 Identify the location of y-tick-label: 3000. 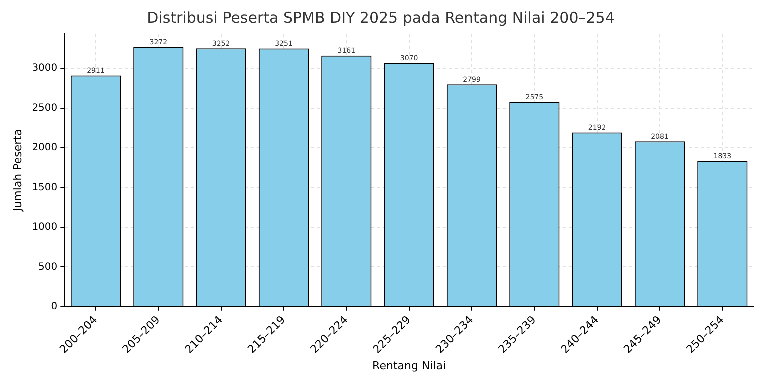
(45, 68).